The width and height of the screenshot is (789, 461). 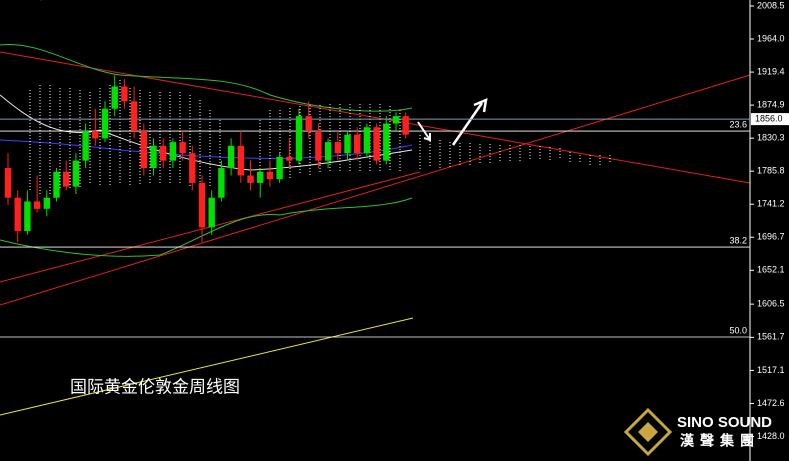 What do you see at coordinates (771, 304) in the screenshot?
I see `y-tick-label: 1606.5` at bounding box center [771, 304].